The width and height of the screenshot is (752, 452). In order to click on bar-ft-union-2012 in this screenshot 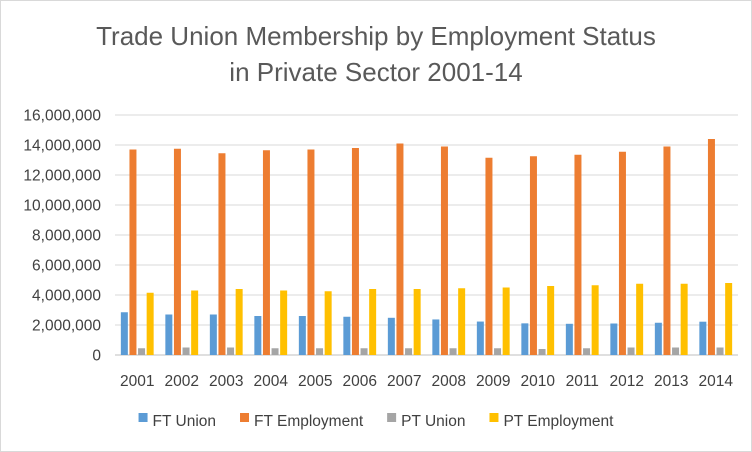, I will do `click(614, 339)`.